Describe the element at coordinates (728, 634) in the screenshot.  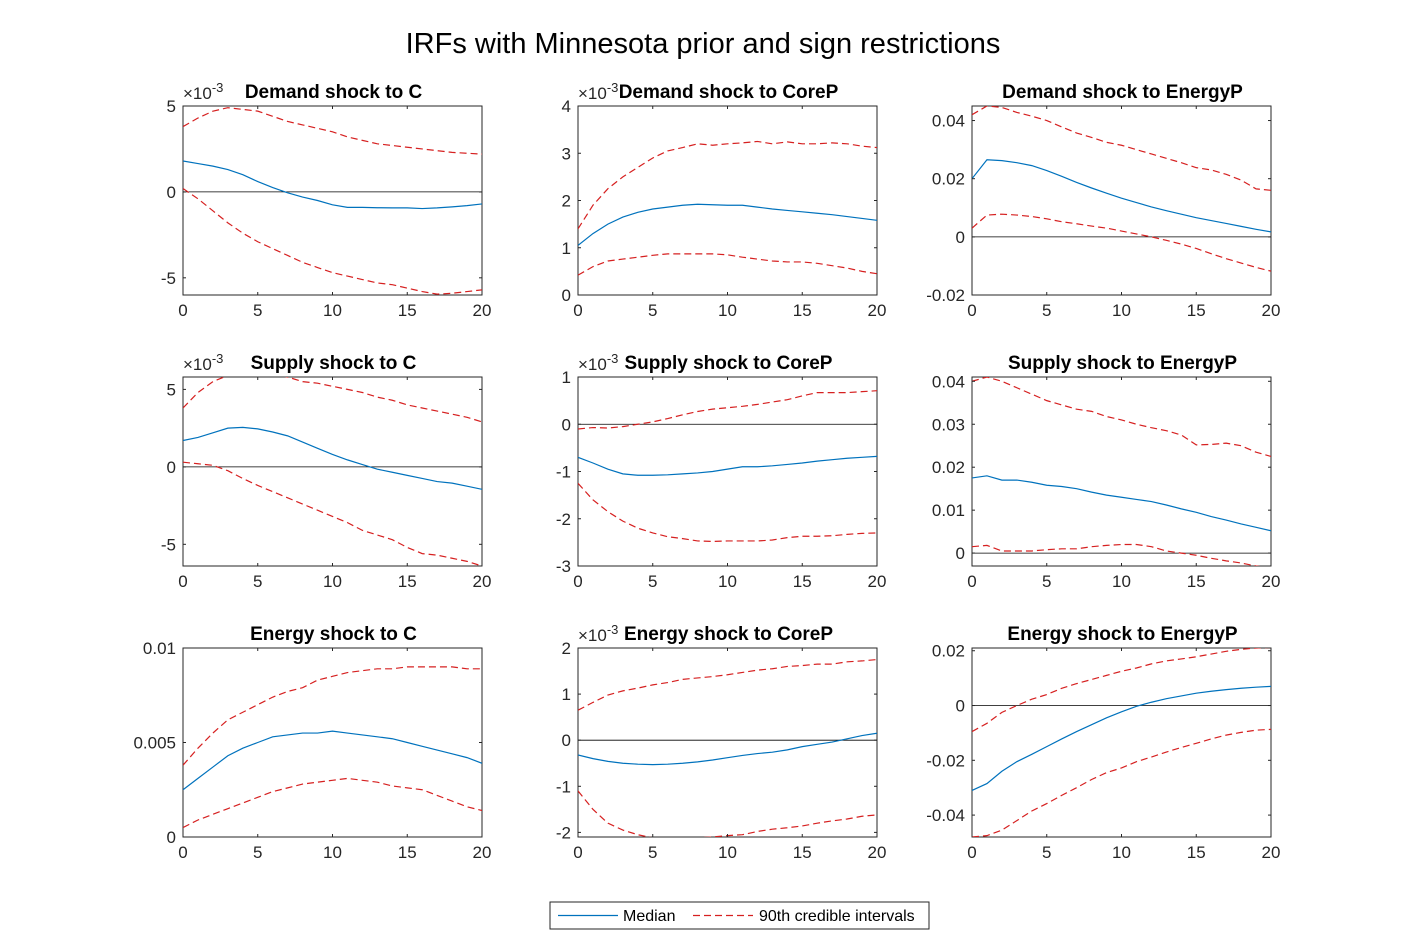
I see `panel-title: Energy shock to CoreP` at that location.